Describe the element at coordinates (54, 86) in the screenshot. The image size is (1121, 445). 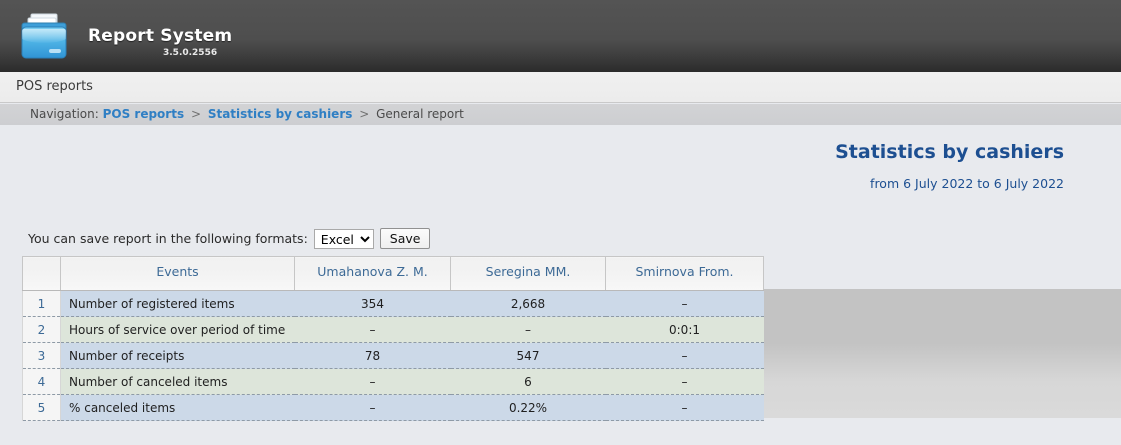
I see `section-title: POS reports` at that location.